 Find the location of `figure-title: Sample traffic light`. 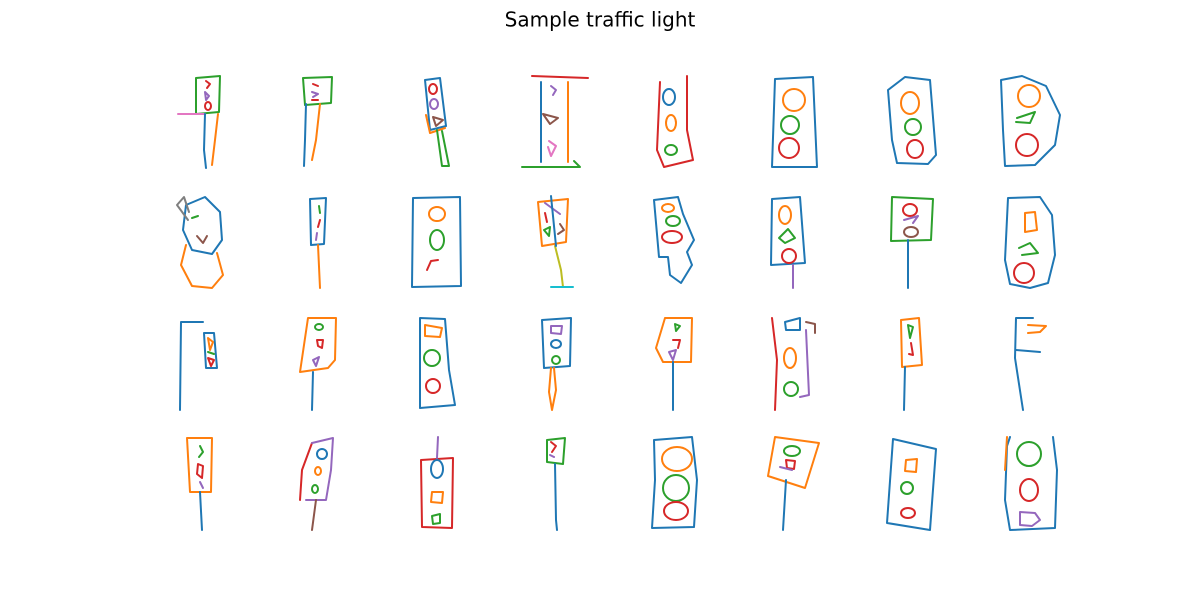

figure-title: Sample traffic light is located at coordinates (600, 20).